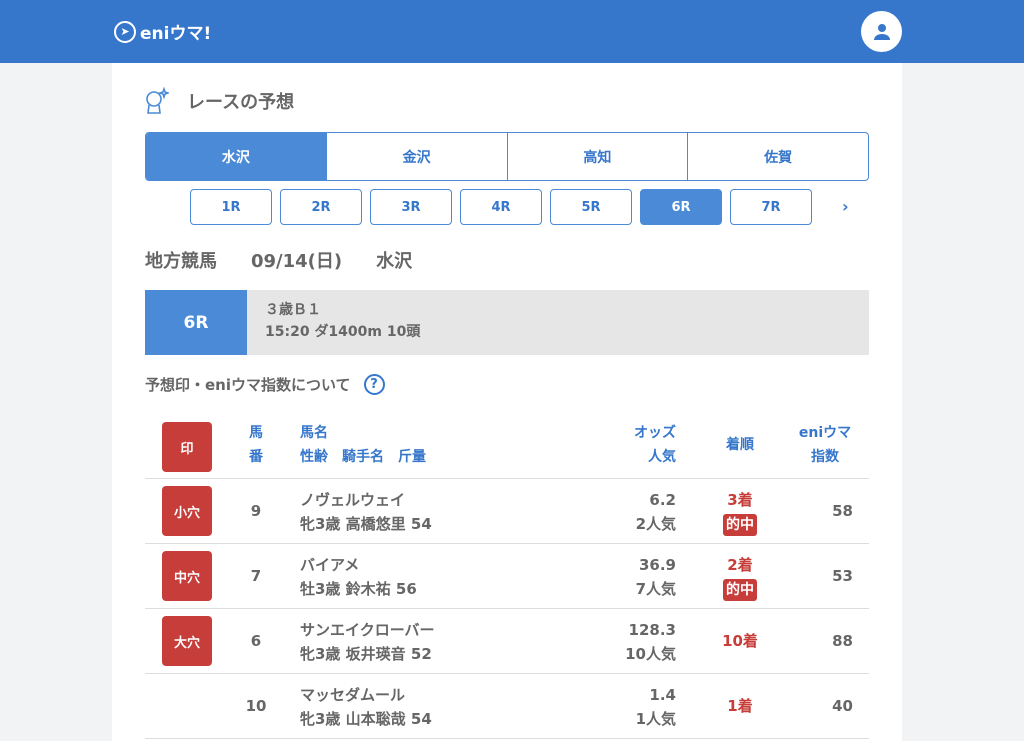 This screenshot has width=1024, height=741. I want to click on about-text: 予想印・eniウマ指数について, so click(248, 385).